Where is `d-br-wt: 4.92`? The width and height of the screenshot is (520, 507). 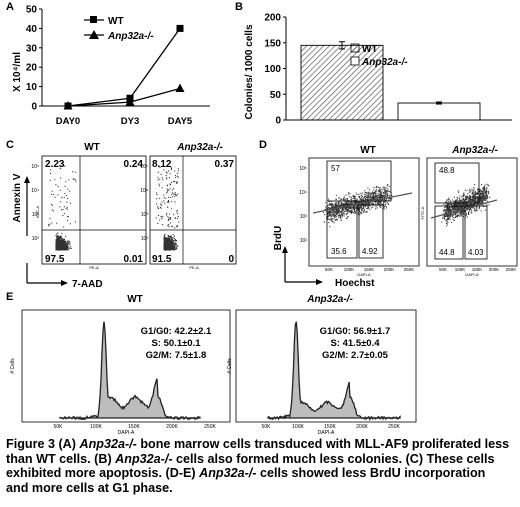 d-br-wt: 4.92 is located at coordinates (370, 251).